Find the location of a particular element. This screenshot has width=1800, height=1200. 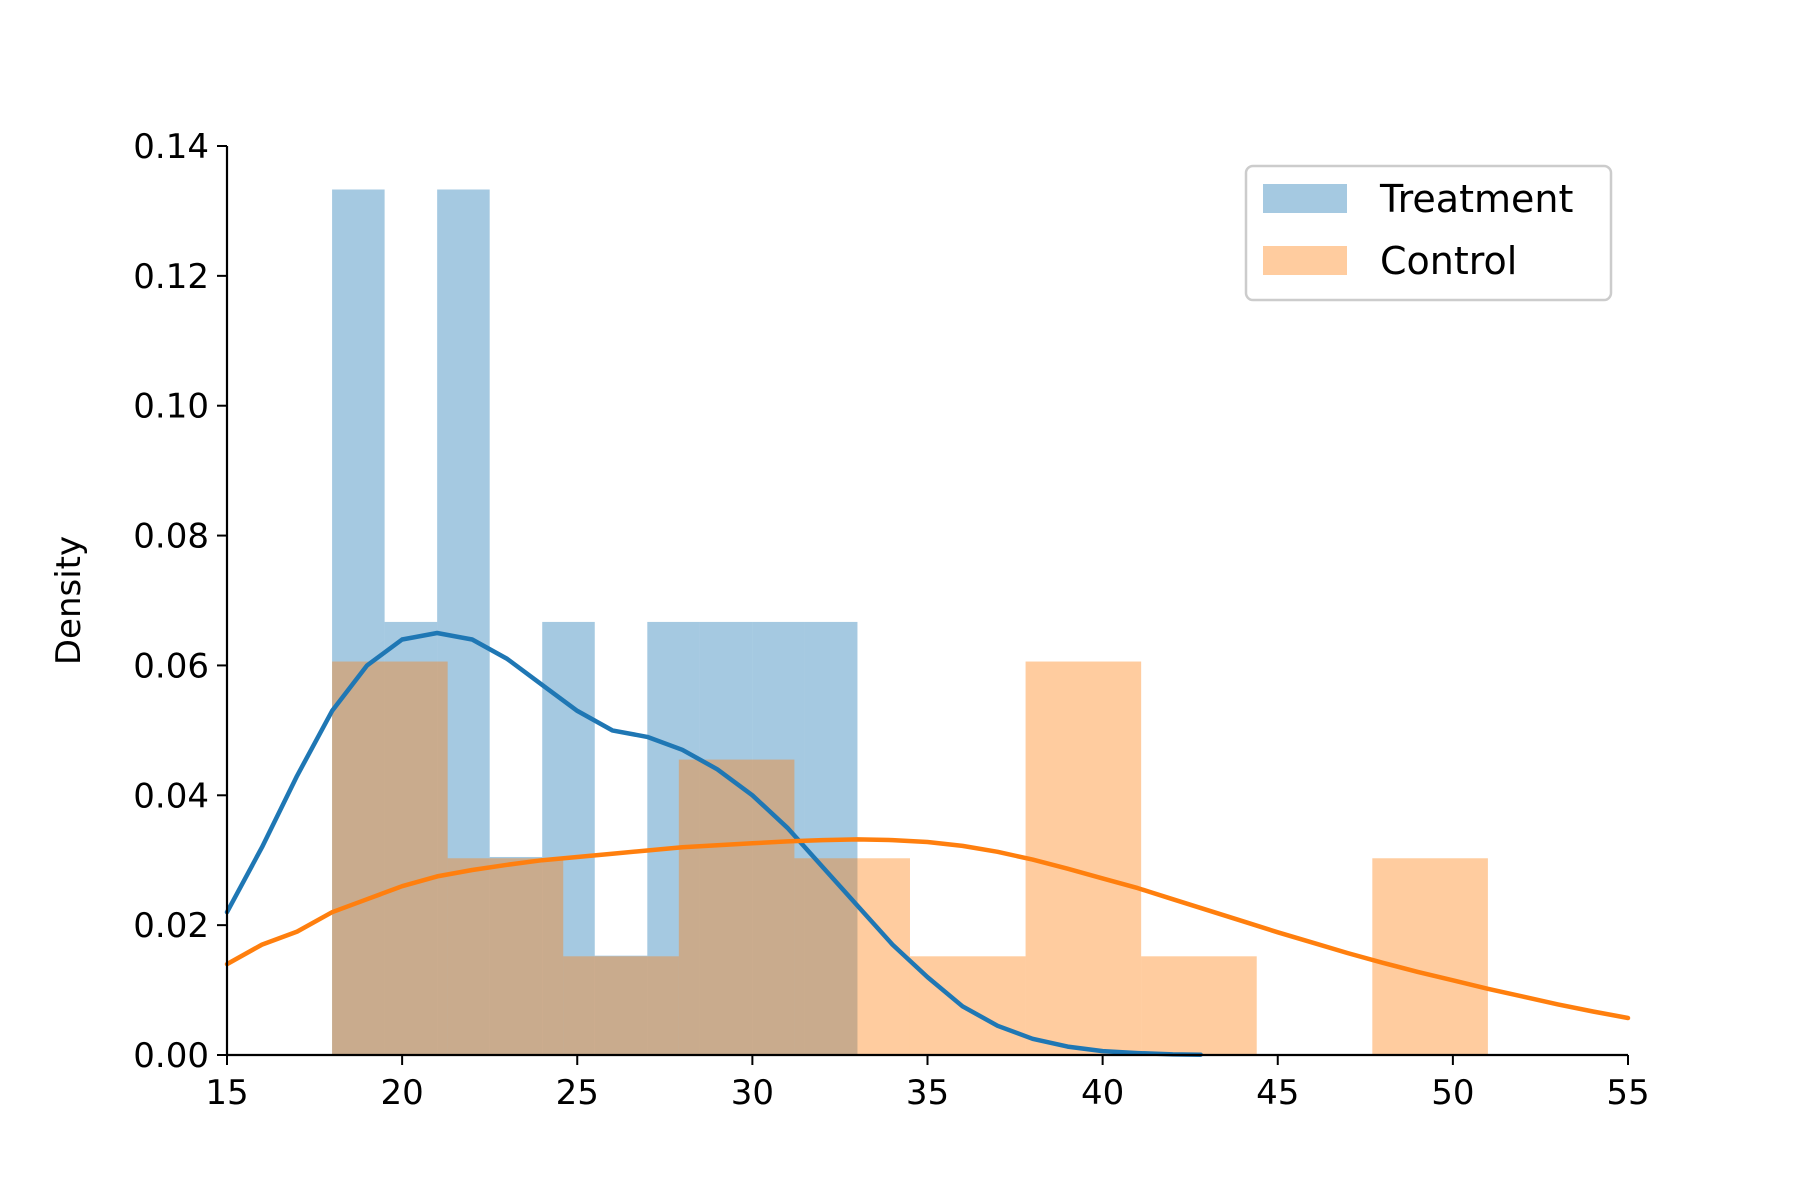

legend-swatch-control is located at coordinates (1305, 260).